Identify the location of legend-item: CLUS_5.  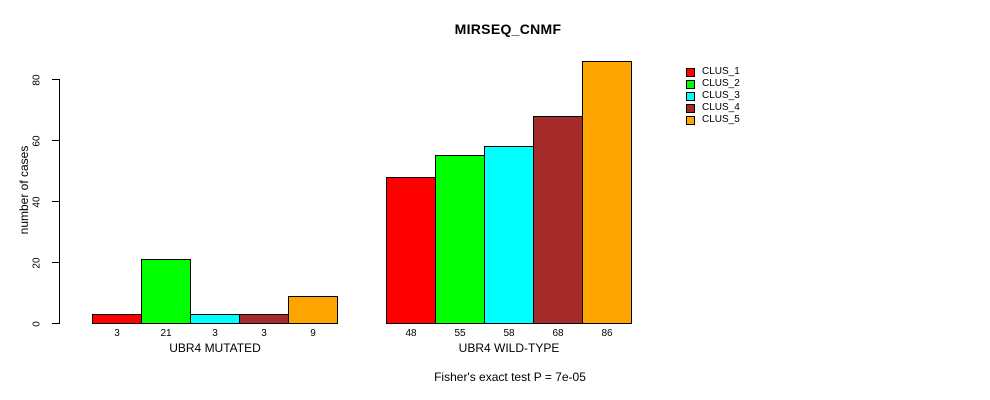
(713, 120).